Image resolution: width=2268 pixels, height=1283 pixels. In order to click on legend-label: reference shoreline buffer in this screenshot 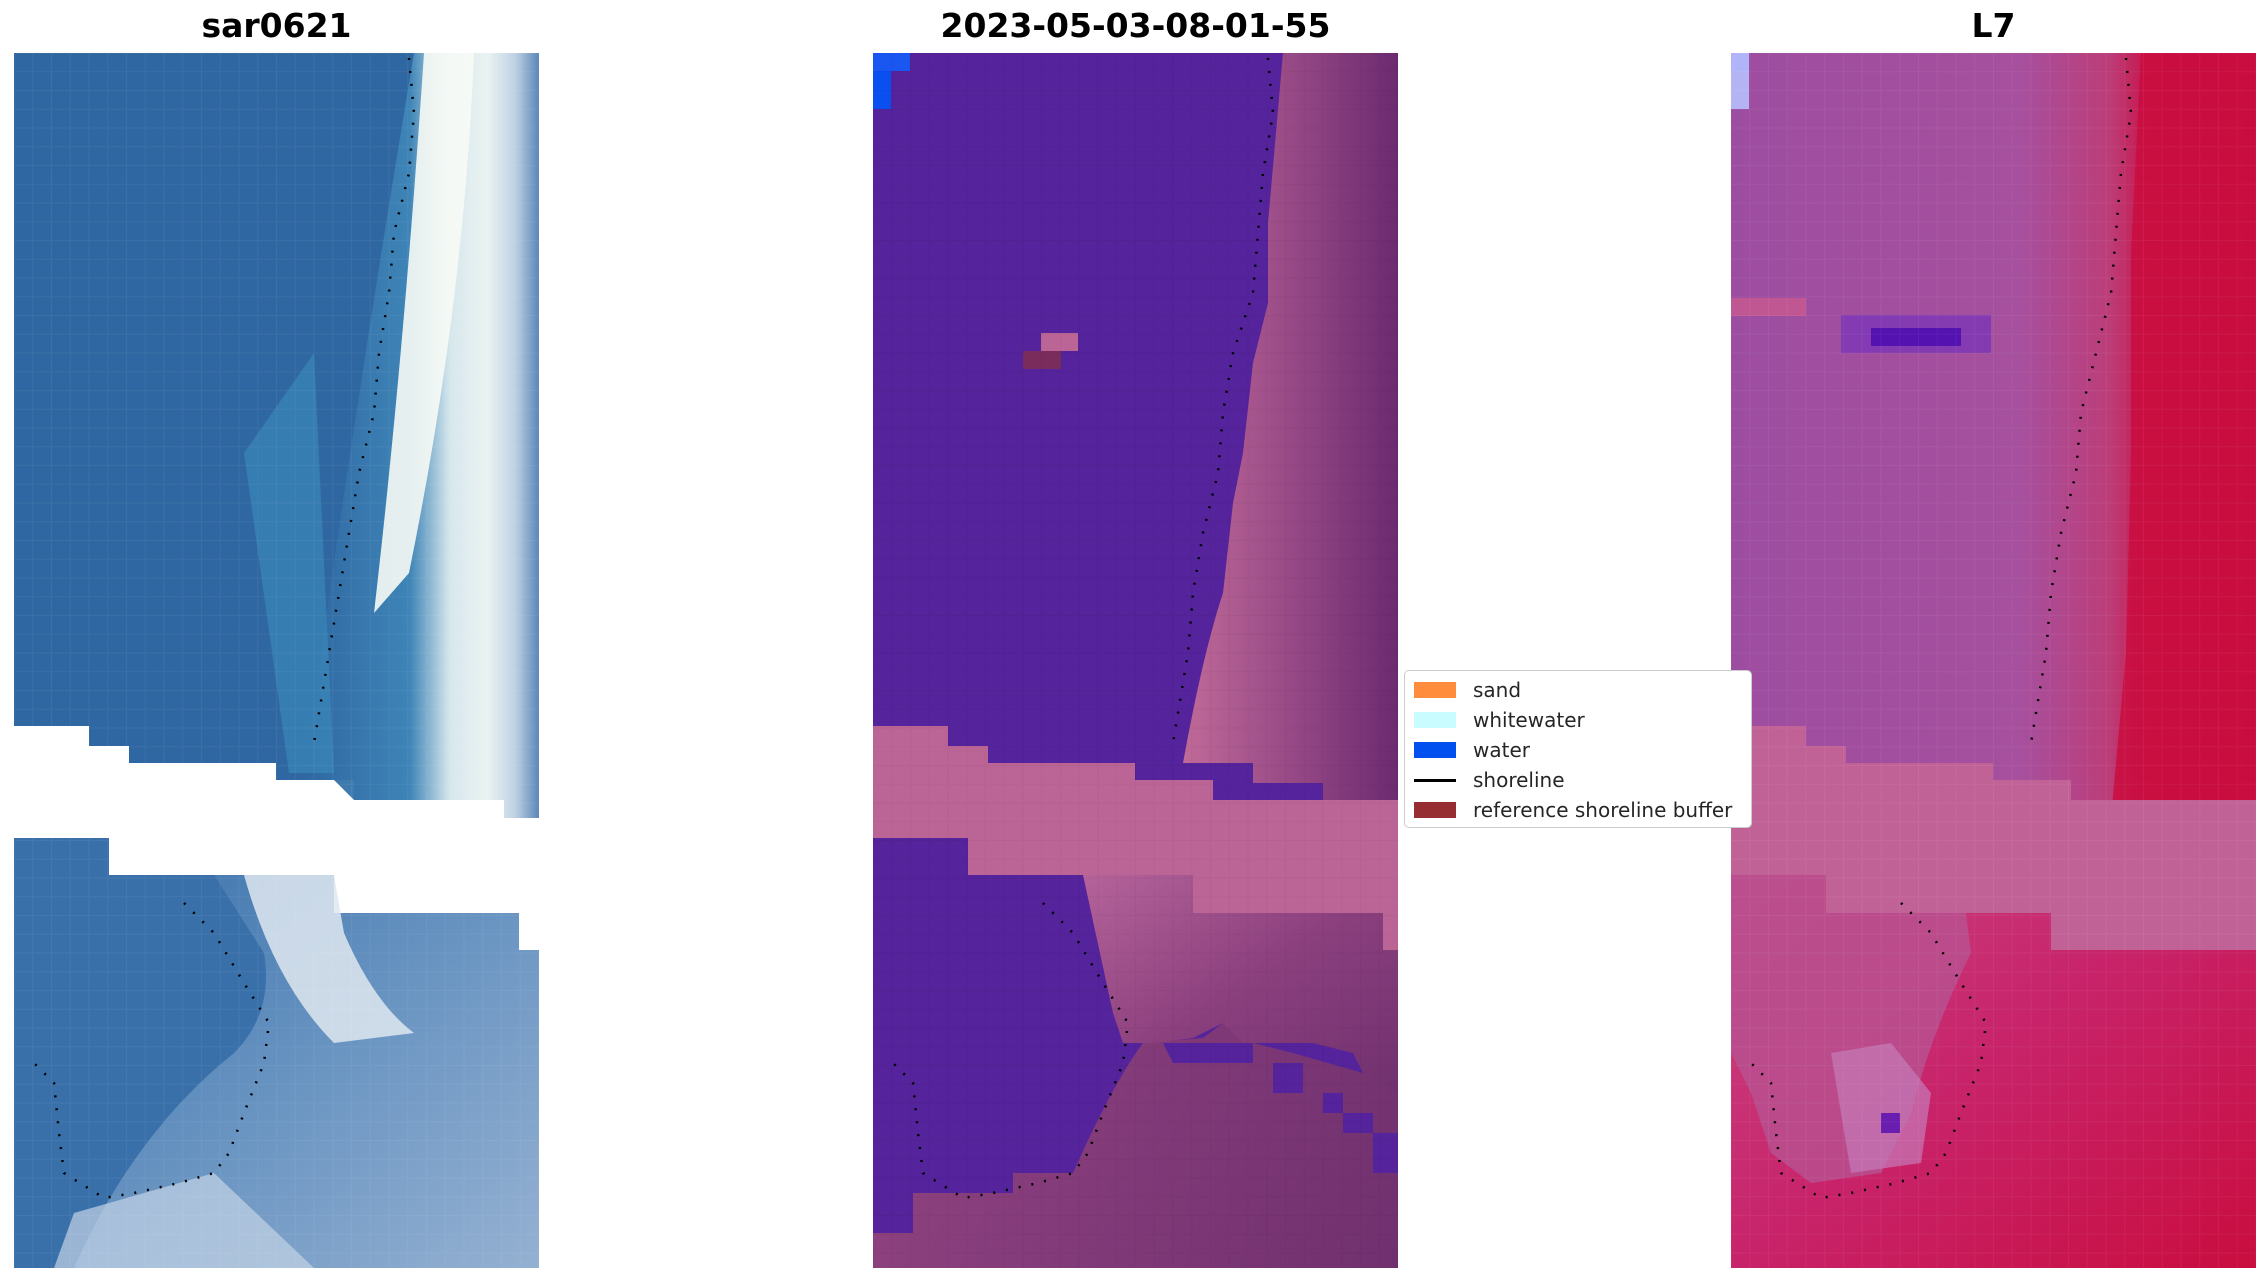, I will do `click(1603, 810)`.